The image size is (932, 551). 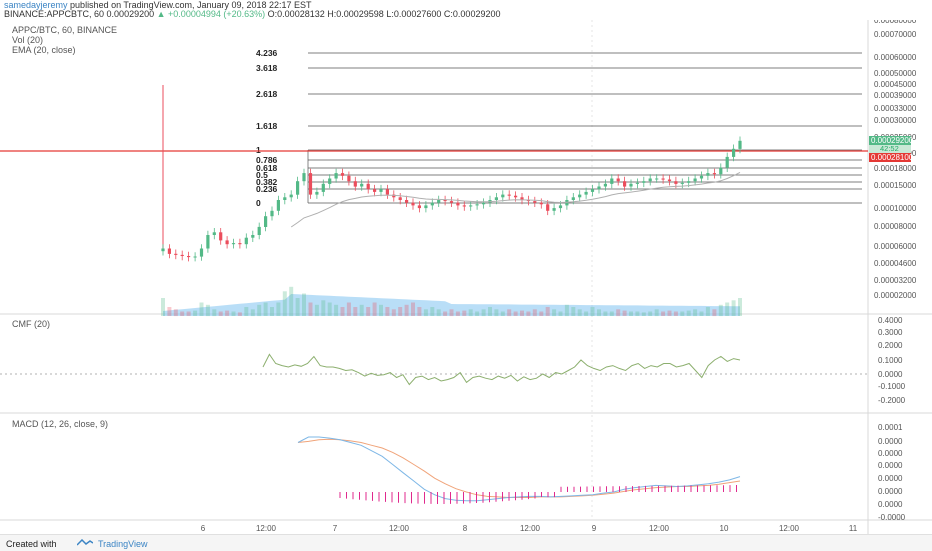 I want to click on fib-level-label: 0.236, so click(x=267, y=189).